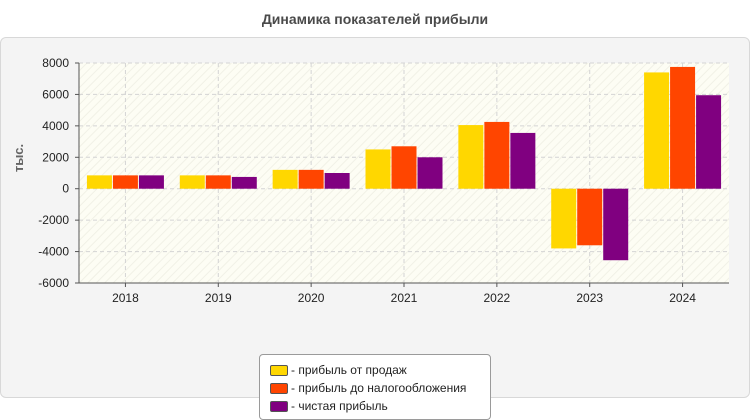 This screenshot has height=420, width=750. I want to click on y-tick-label: 2000, so click(55, 157).